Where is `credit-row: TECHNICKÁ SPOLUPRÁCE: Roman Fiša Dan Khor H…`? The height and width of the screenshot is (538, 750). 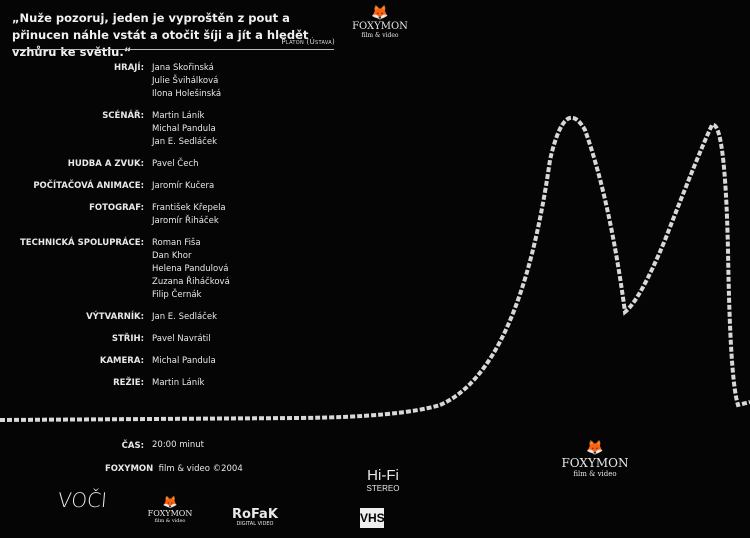
credit-row: TECHNICKÁ SPOLUPRÁCE: Roman Fiša Dan Khor H… is located at coordinates (165, 269).